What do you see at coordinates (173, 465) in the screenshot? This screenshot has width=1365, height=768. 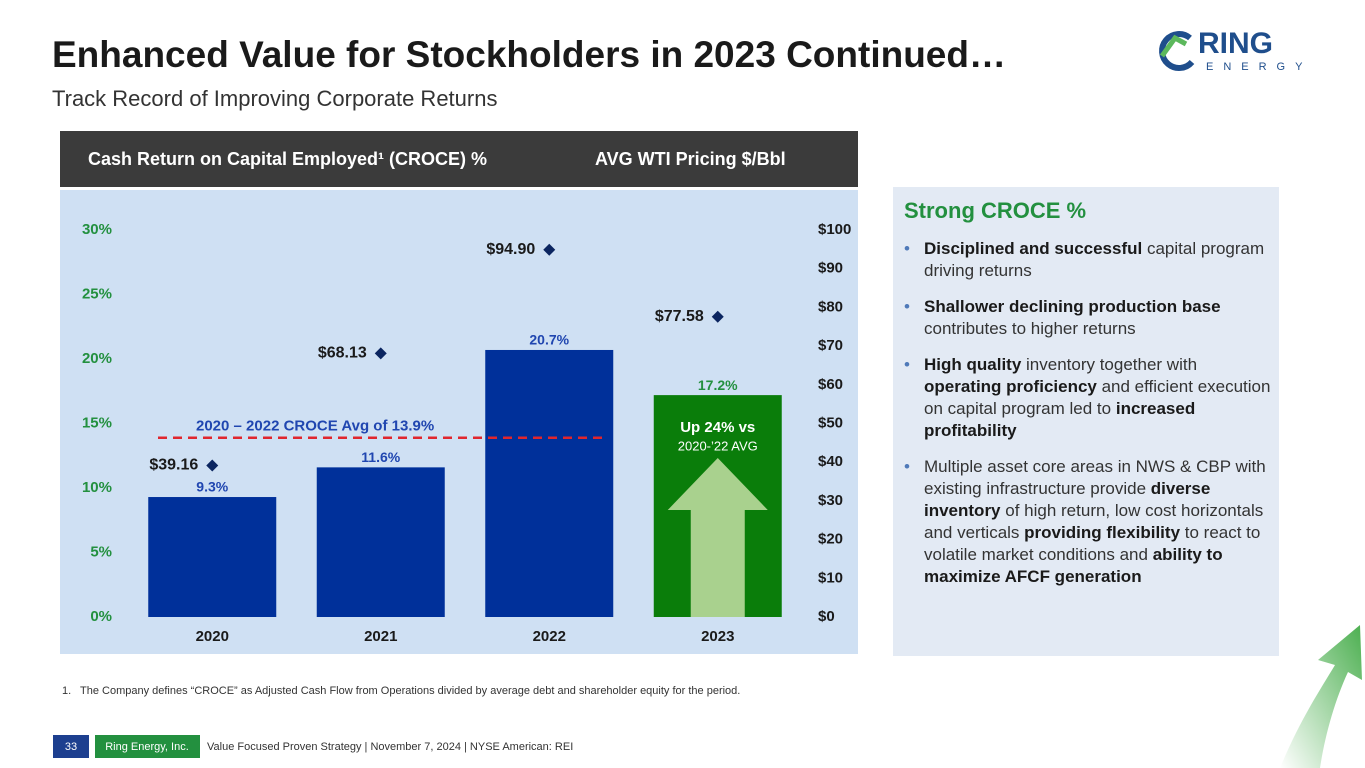 I see `value-label: $39.16` at bounding box center [173, 465].